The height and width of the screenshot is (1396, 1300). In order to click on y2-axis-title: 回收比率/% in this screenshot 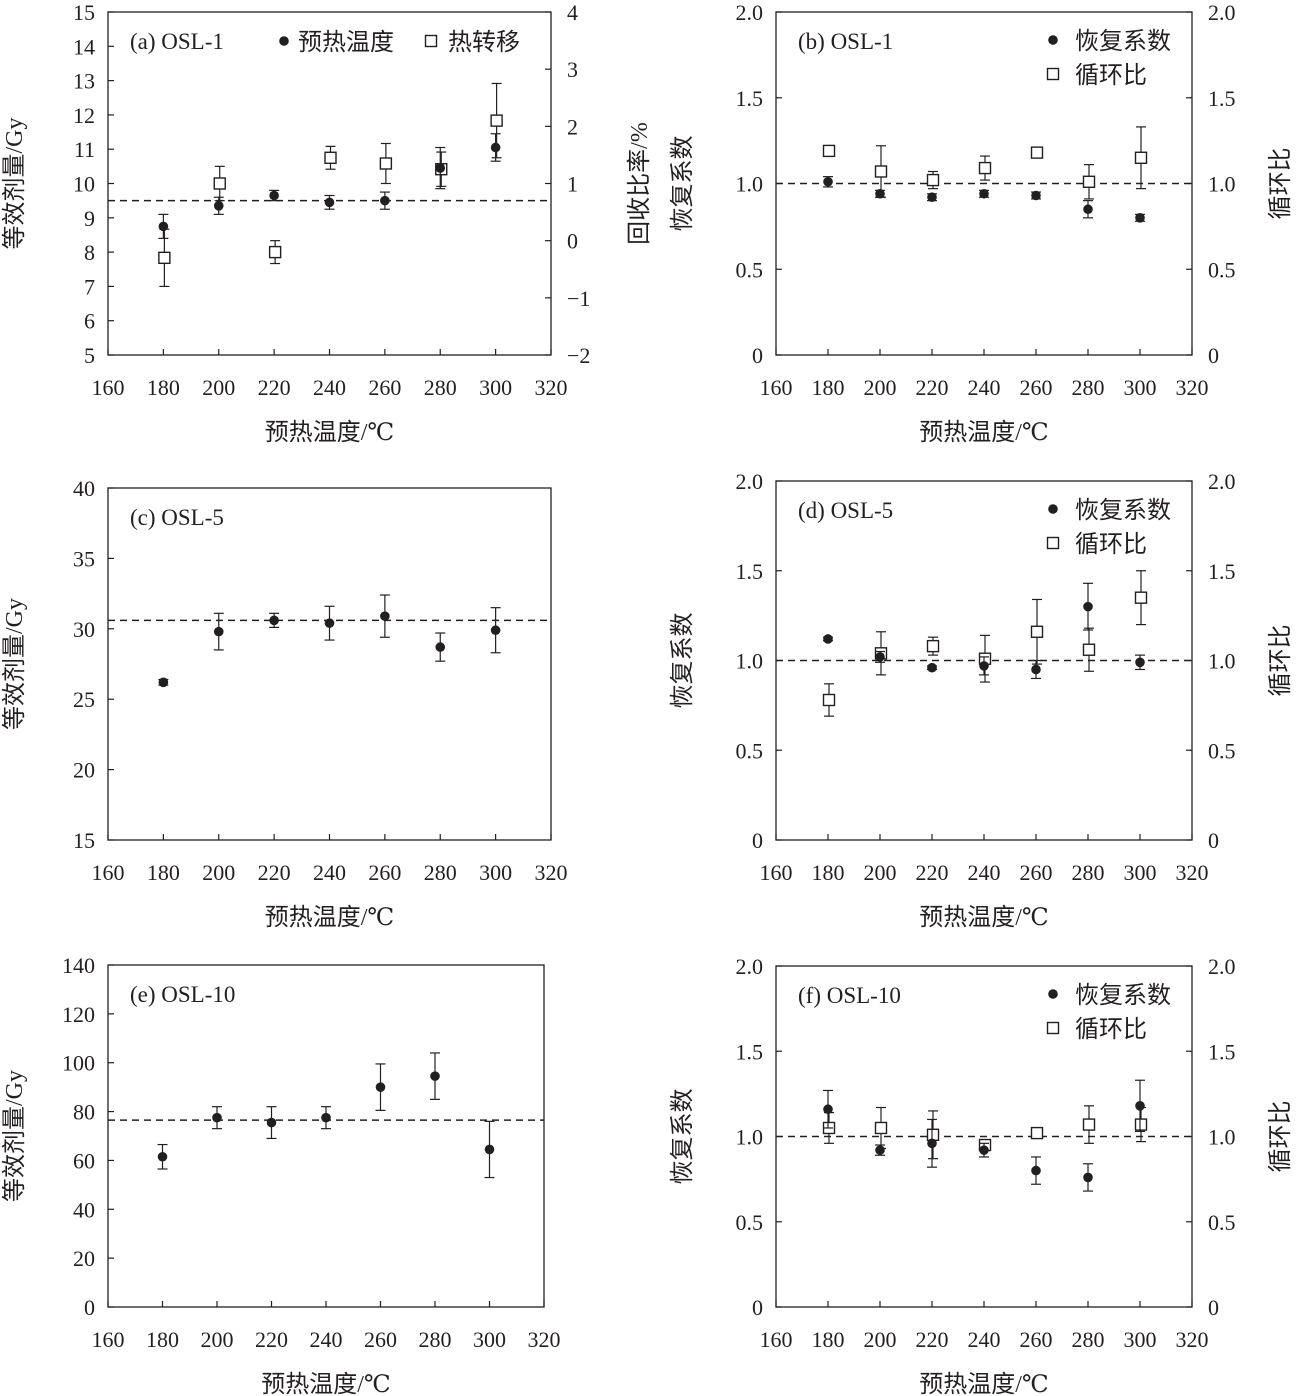, I will do `click(639, 183)`.